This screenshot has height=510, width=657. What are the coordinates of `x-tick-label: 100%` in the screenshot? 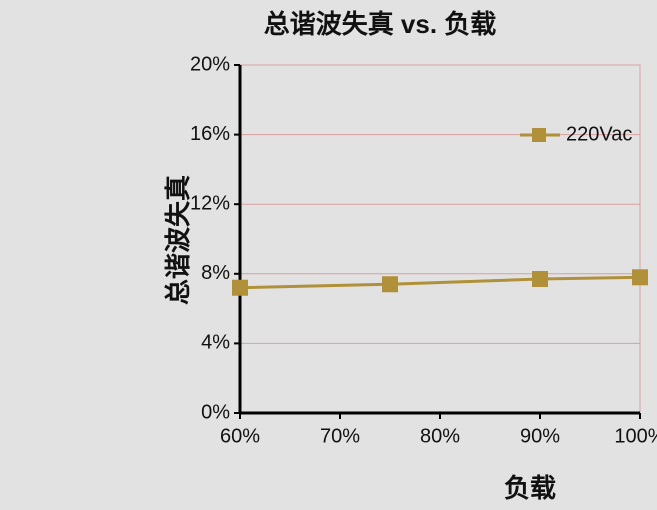 It's located at (635, 436).